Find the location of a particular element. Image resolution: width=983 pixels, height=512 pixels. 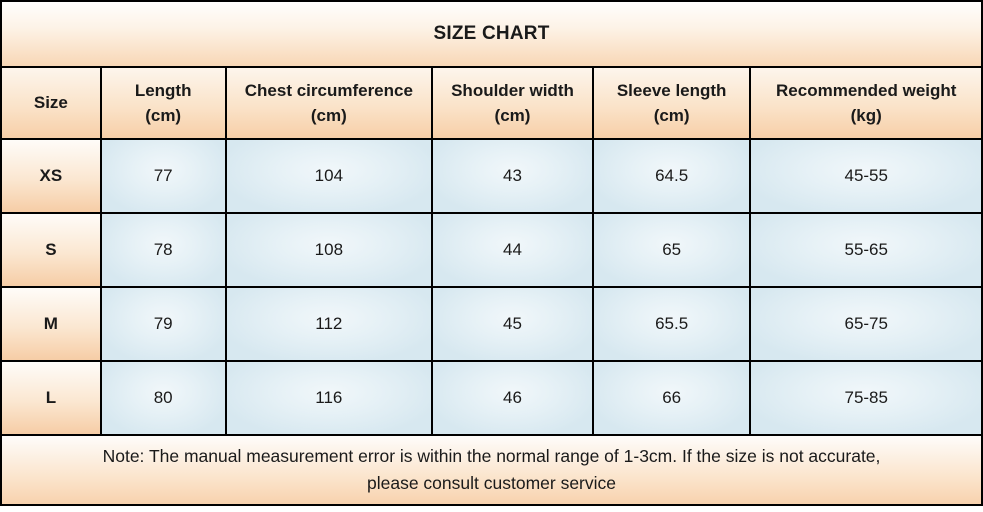

size-label-cell: S is located at coordinates (51, 250).